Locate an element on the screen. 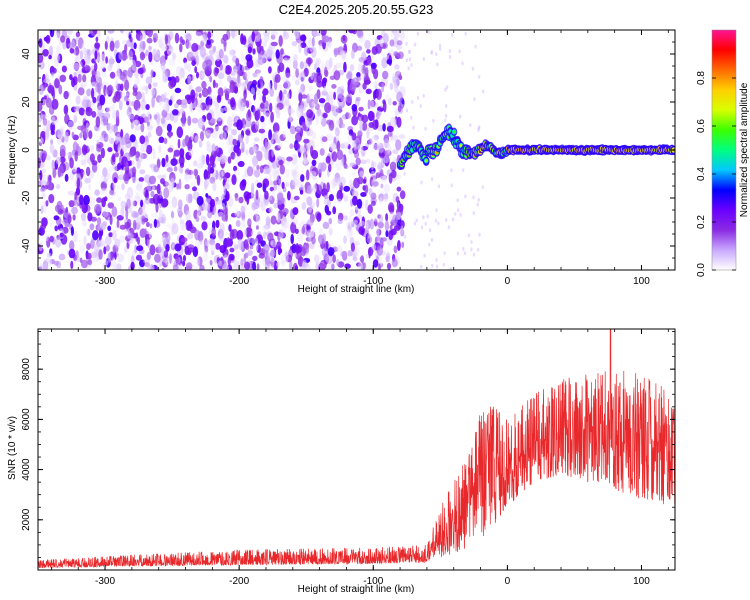 The width and height of the screenshot is (750, 600). y-tick-label: 20 is located at coordinates (26, 102).